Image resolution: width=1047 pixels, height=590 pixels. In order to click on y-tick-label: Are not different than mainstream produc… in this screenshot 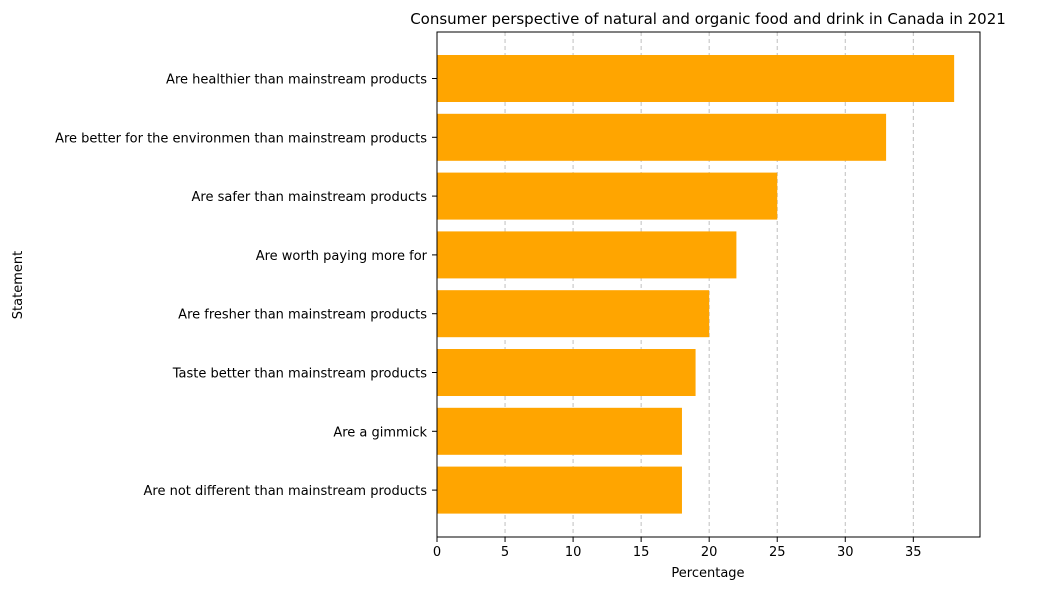, I will do `click(286, 491)`.